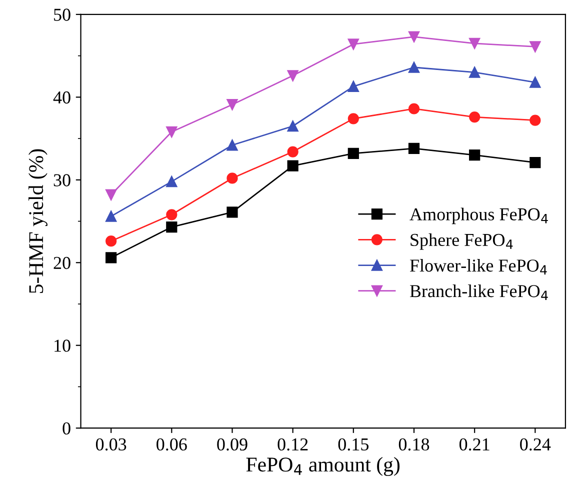 The image size is (577, 481). I want to click on x-tick-label: 0.24, so click(535, 444).